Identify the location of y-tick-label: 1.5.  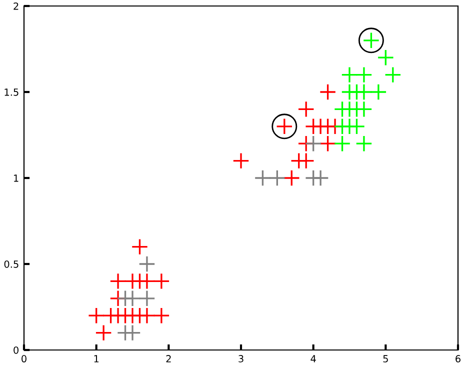
(11, 92).